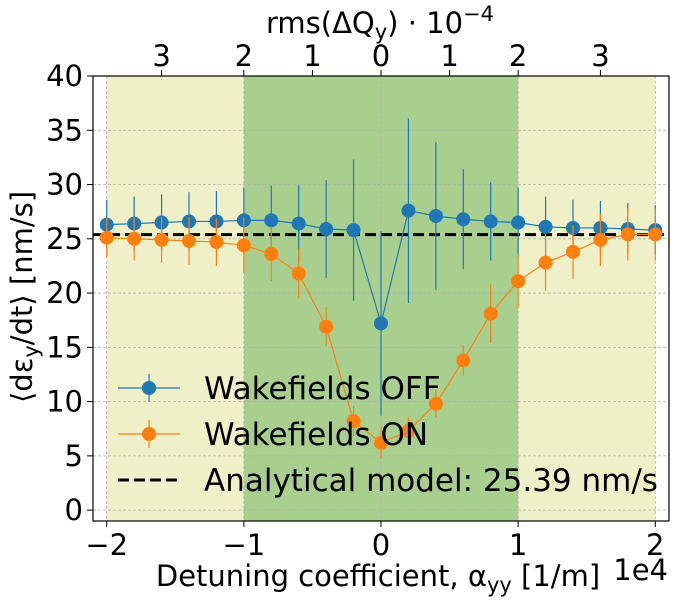 The image size is (676, 604). What do you see at coordinates (449, 56) in the screenshot?
I see `top-tick-label-4: 1` at bounding box center [449, 56].